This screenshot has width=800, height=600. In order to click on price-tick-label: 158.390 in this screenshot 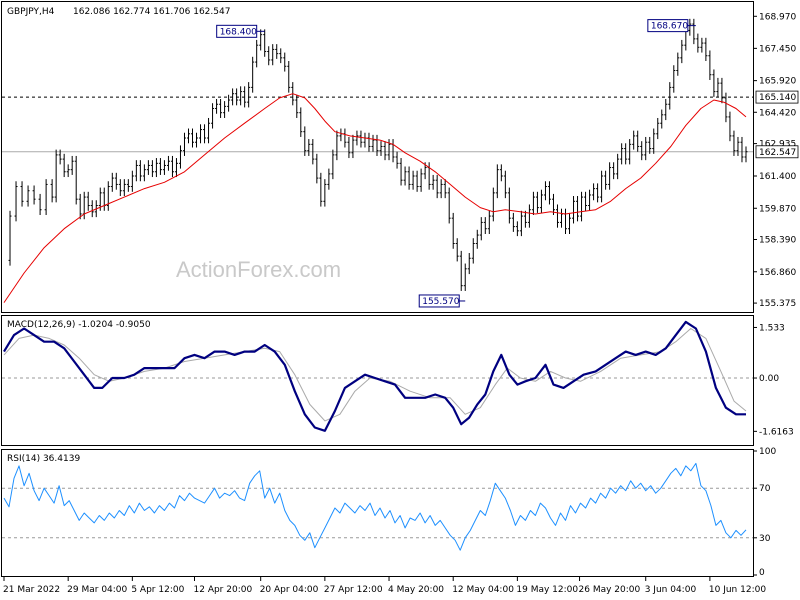, I will do `click(777, 240)`.